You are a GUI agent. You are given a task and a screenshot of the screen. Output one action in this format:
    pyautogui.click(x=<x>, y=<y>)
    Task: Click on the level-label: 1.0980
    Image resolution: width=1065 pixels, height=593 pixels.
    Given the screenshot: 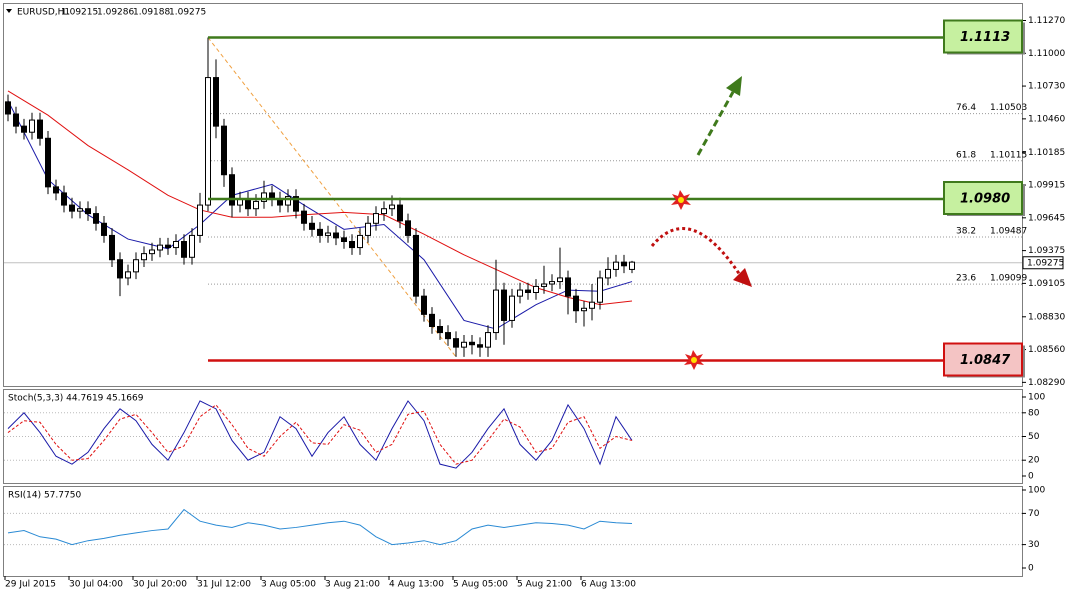 What is the action you would take?
    pyautogui.click(x=985, y=199)
    